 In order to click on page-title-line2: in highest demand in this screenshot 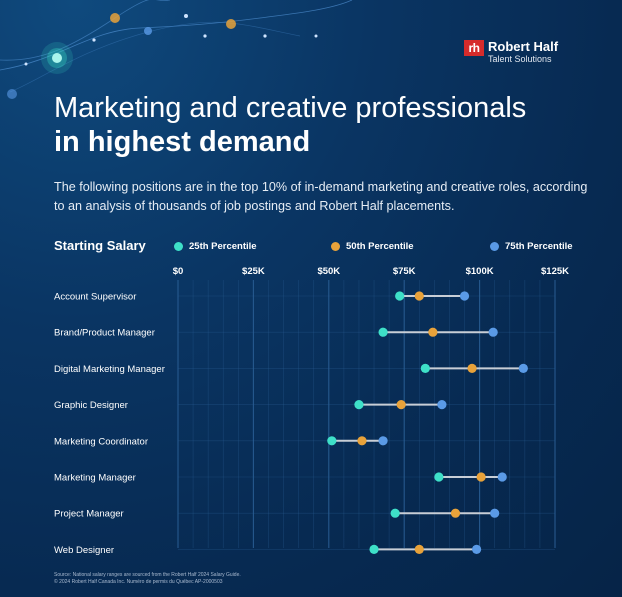, I will do `click(182, 142)`.